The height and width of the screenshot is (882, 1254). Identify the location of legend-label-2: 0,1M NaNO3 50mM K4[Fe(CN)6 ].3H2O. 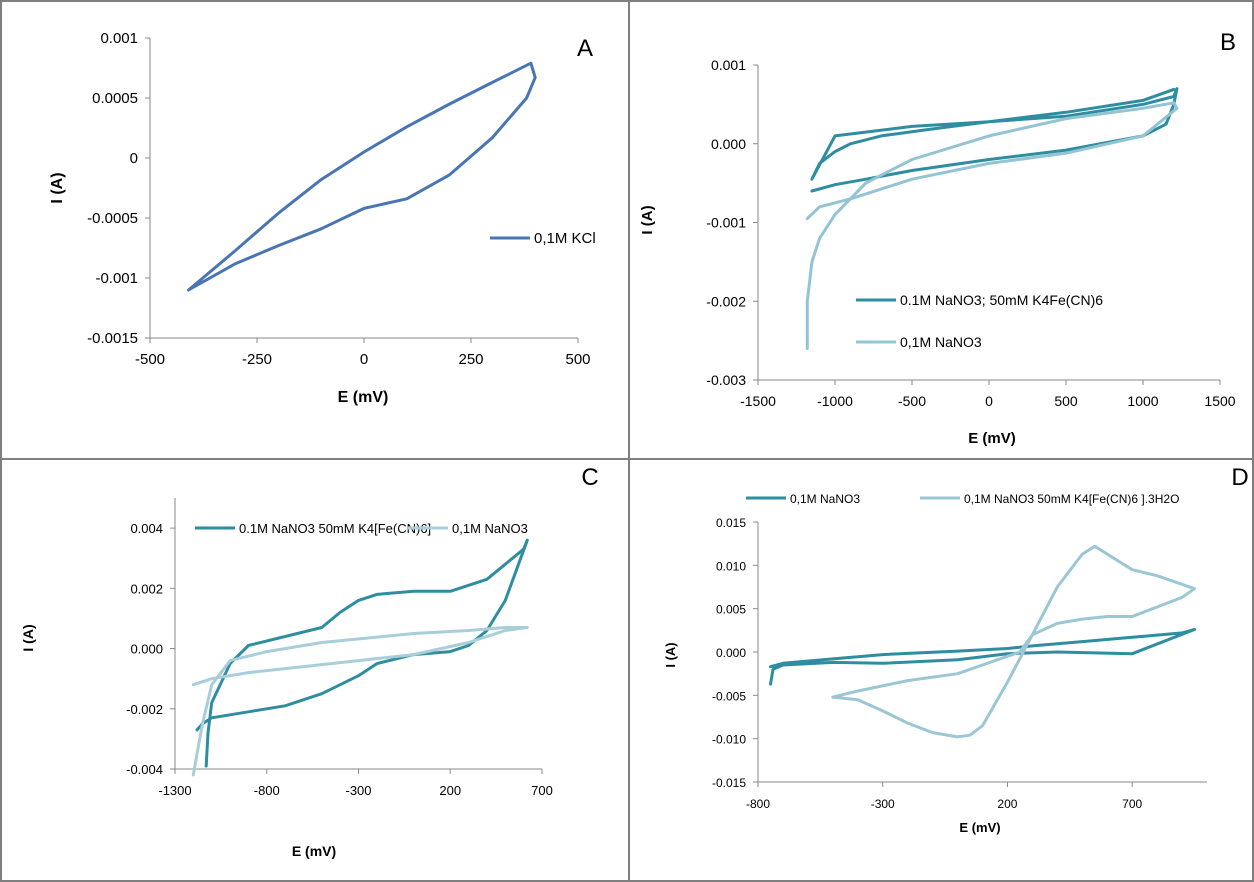
(1071, 499).